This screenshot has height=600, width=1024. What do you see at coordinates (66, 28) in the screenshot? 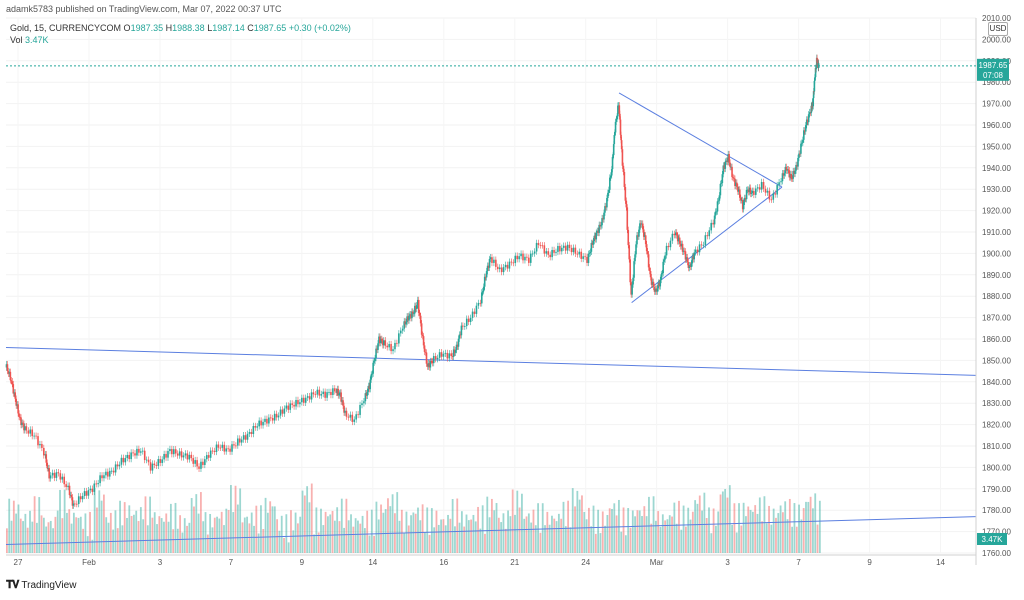
I see `legend-symbol: Gold, 15, CURRENCYCOM` at bounding box center [66, 28].